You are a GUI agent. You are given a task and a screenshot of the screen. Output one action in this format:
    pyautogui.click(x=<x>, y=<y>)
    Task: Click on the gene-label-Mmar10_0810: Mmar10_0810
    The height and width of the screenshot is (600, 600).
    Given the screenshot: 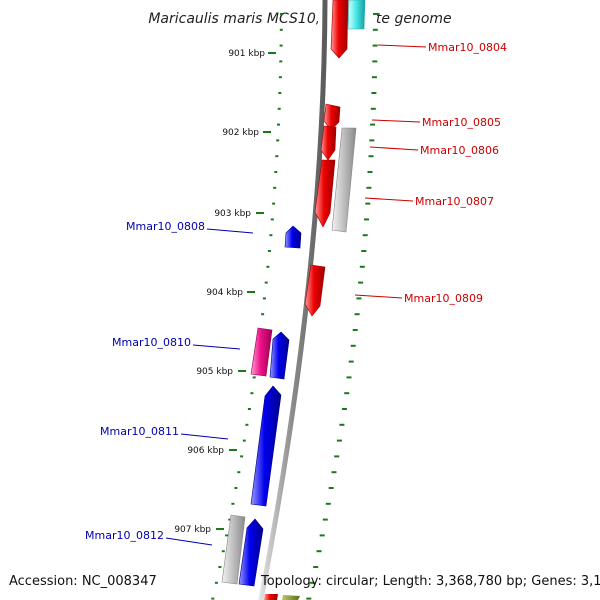 What is the action you would take?
    pyautogui.click(x=151, y=342)
    